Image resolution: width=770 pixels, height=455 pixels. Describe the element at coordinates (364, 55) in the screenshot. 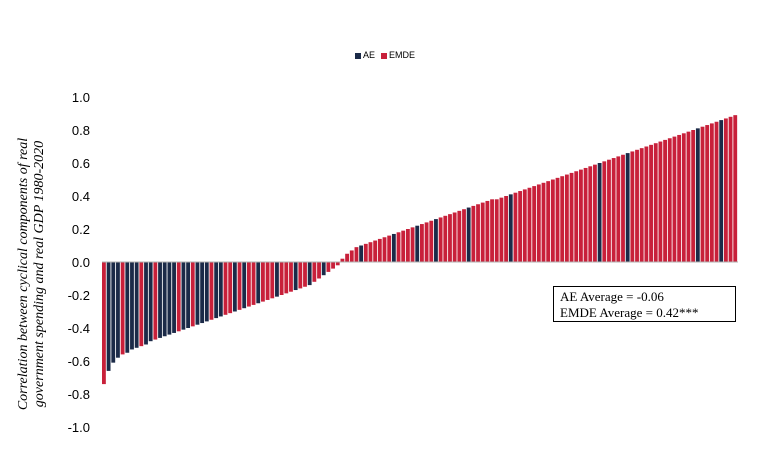

I see `legend-item-ae: AE` at that location.